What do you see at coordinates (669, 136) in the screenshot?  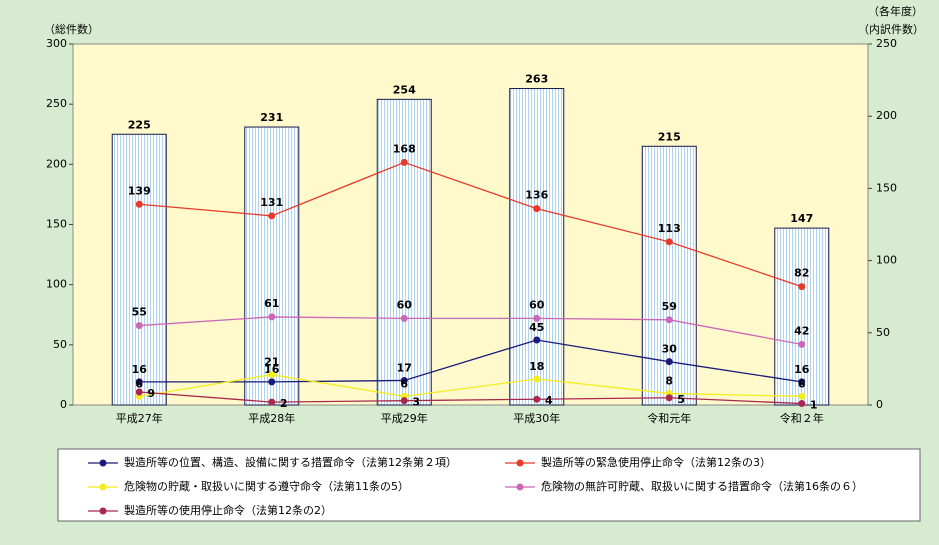 I see `data-label: 215` at bounding box center [669, 136].